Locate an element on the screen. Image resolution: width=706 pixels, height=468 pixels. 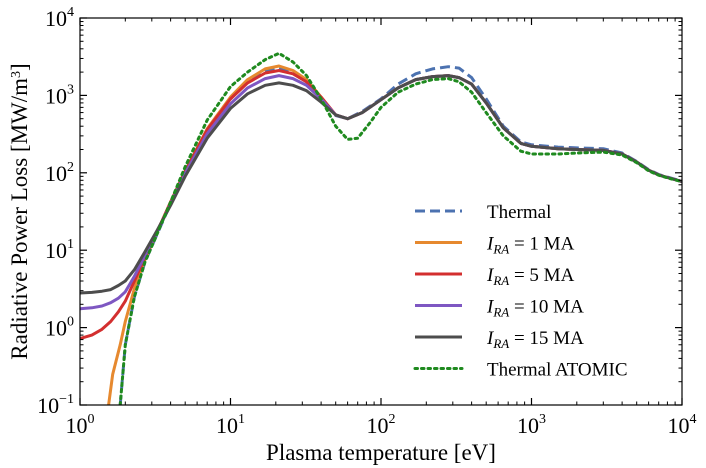
y-axis-label-superscript: 3 is located at coordinates (16, 74).